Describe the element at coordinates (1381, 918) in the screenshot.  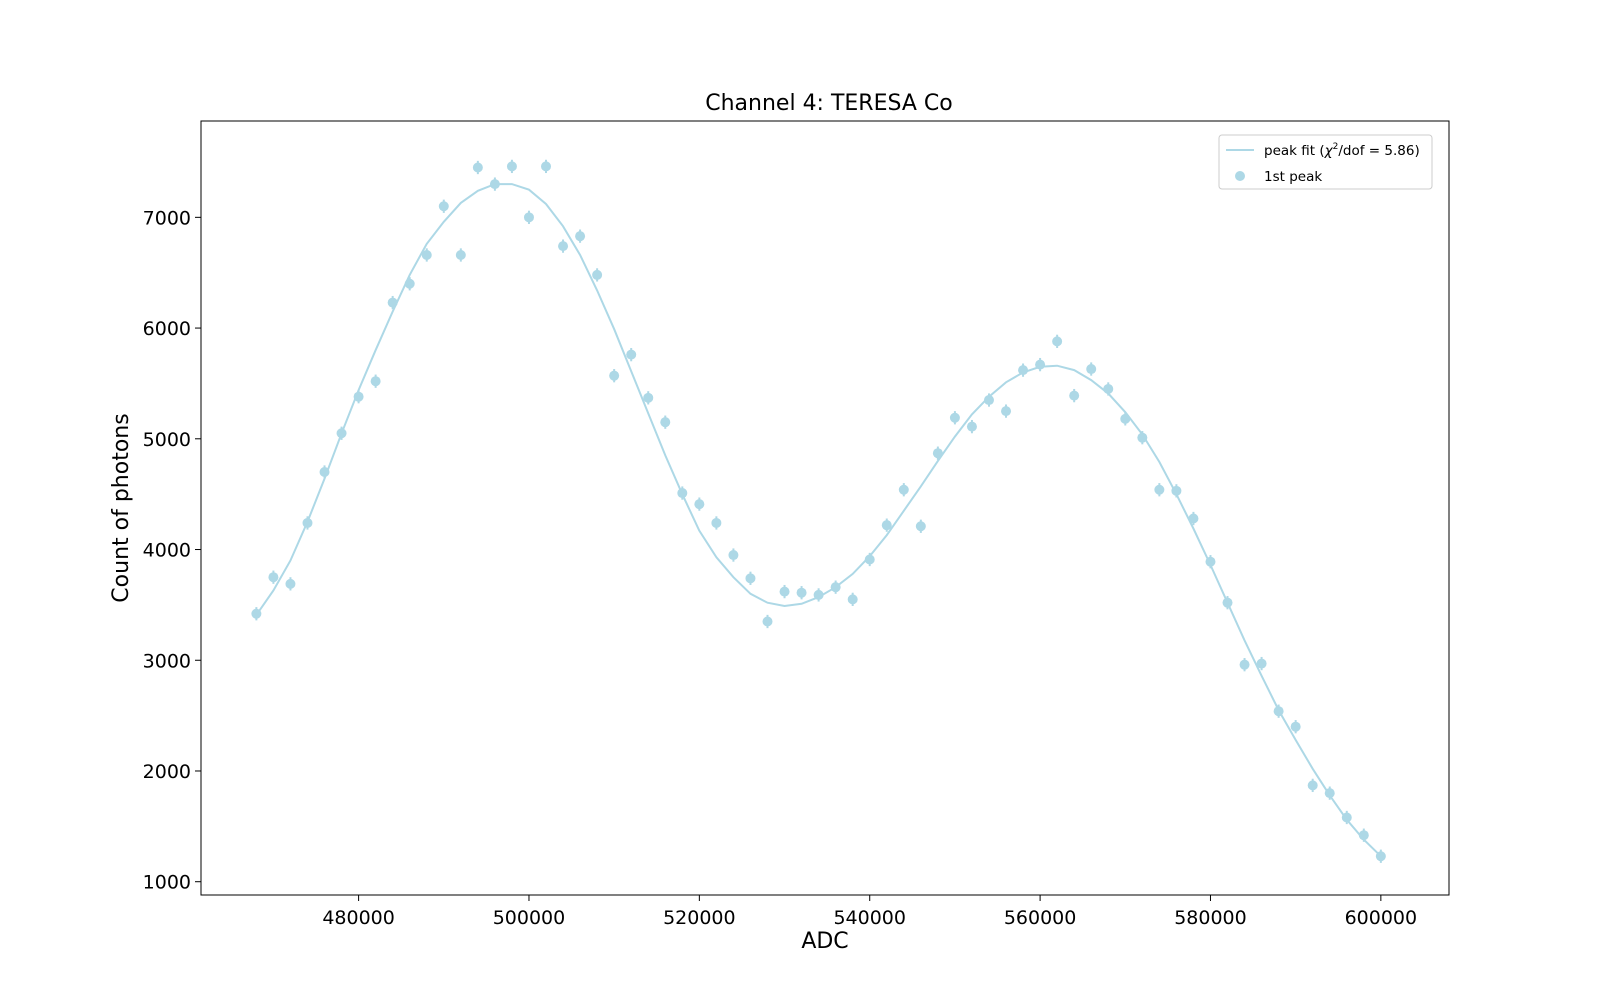
I see `x-tick-label: 600000` at that location.